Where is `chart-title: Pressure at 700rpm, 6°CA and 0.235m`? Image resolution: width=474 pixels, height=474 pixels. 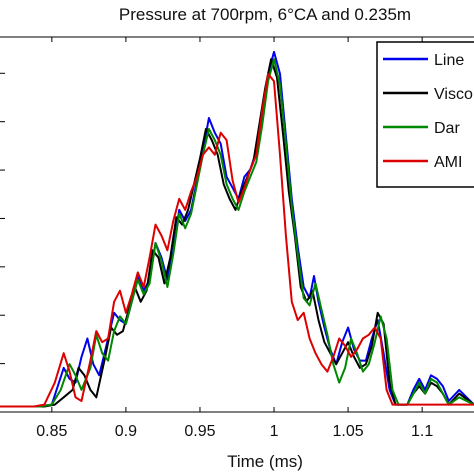
chart-title: Pressure at 700rpm, 6°CA and 0.235m is located at coordinates (265, 14).